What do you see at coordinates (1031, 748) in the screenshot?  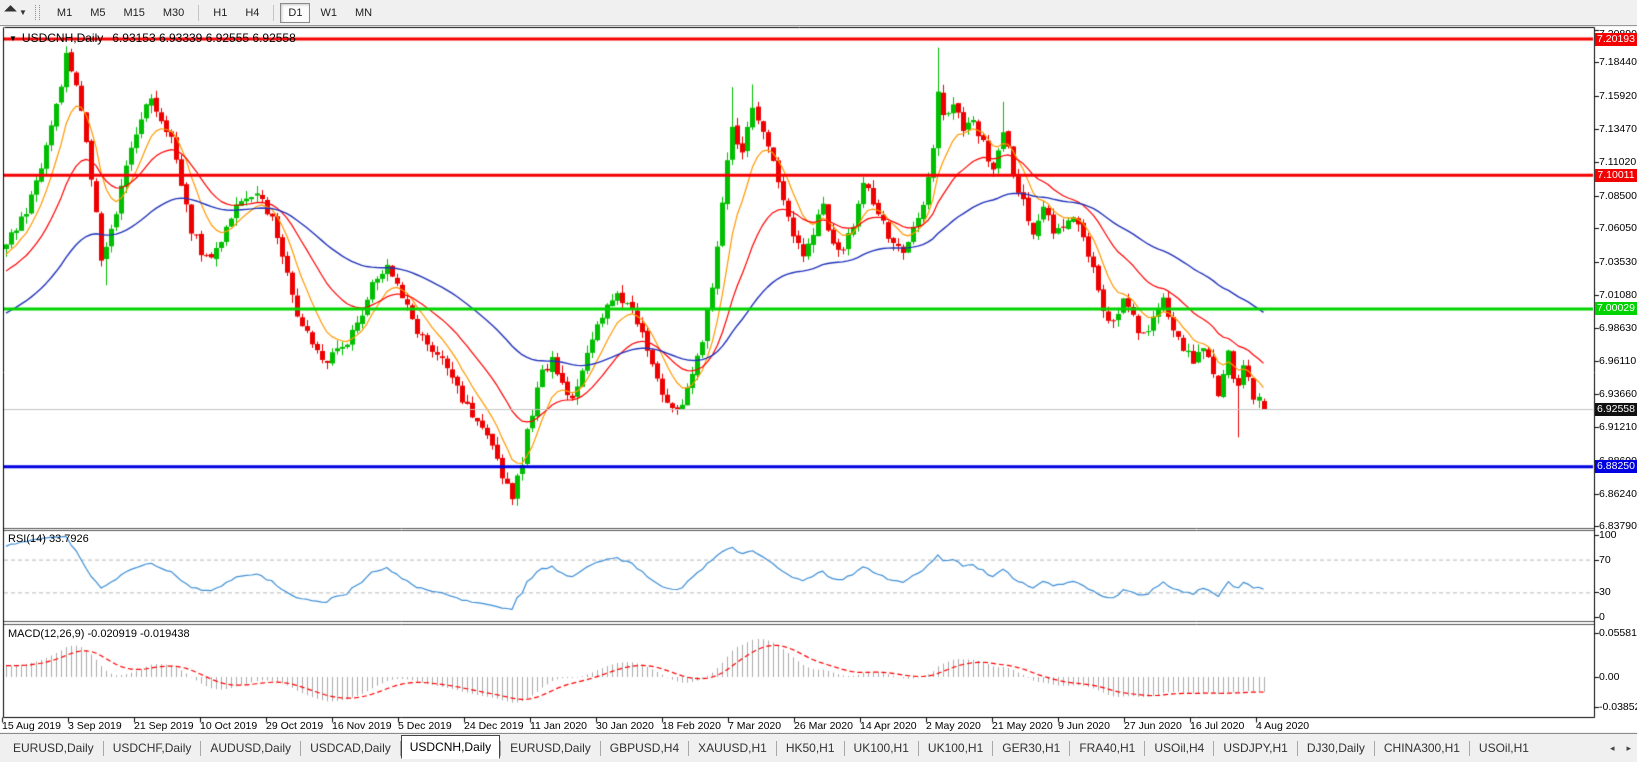 I see `chart-tab-ger30-h1: GER30,H1` at bounding box center [1031, 748].